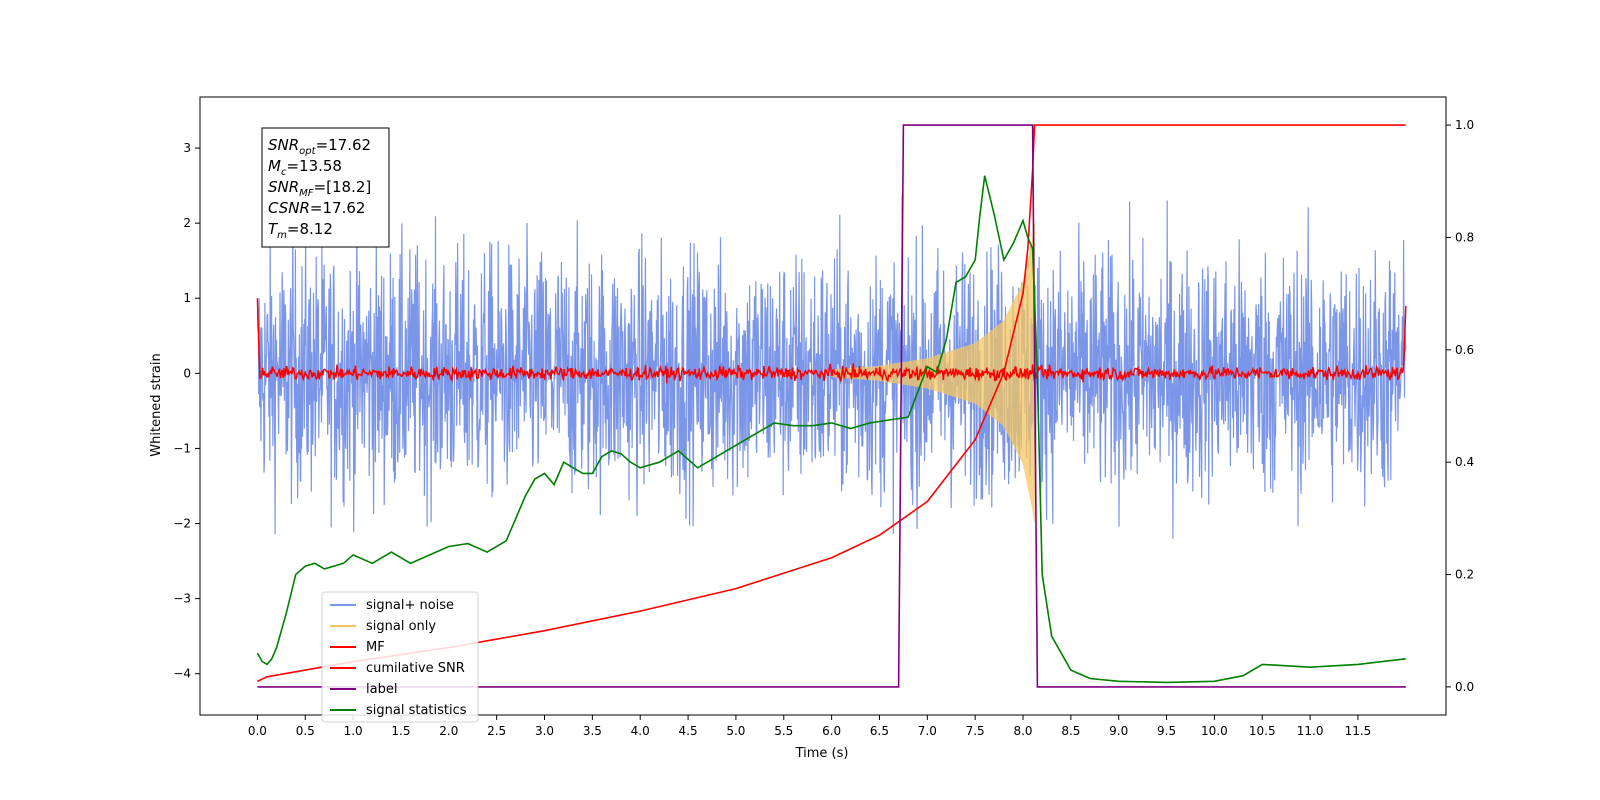 The image size is (1600, 800). Describe the element at coordinates (300, 230) in the screenshot. I see `annotation-line: Tm=8.12` at that location.